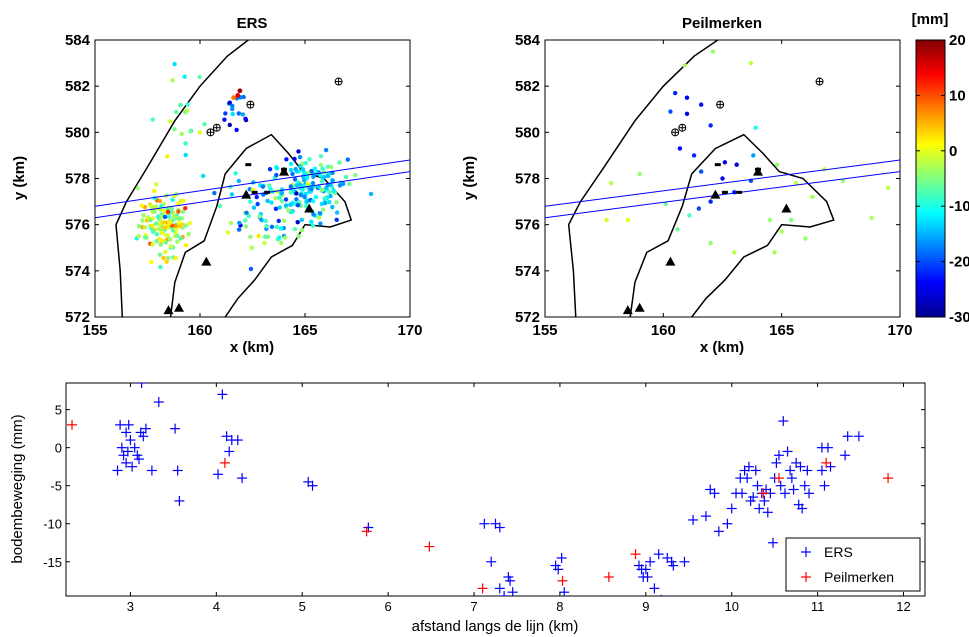 The image size is (969, 637). Describe the element at coordinates (732, 225) in the screenshot. I see `island-outline` at that location.